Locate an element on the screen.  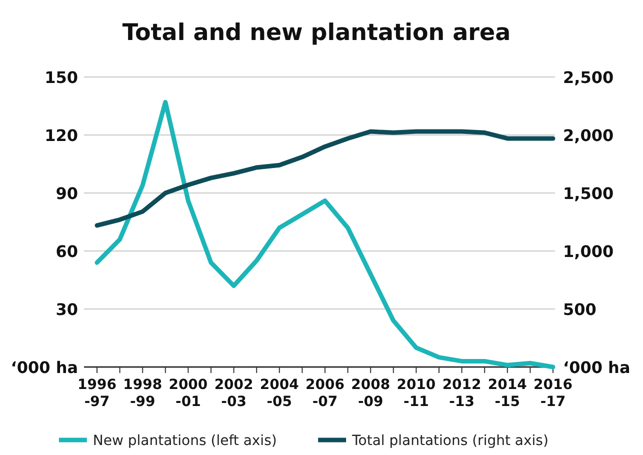
x-tick-label: 2002-03 is located at coordinates (234, 393).